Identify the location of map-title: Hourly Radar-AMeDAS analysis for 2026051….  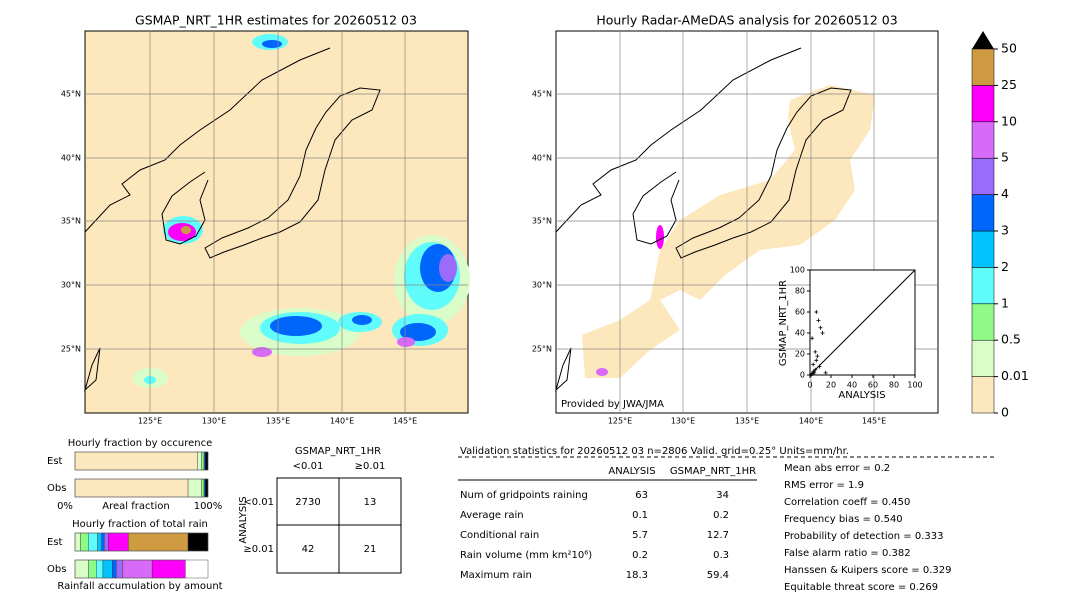
(746, 20).